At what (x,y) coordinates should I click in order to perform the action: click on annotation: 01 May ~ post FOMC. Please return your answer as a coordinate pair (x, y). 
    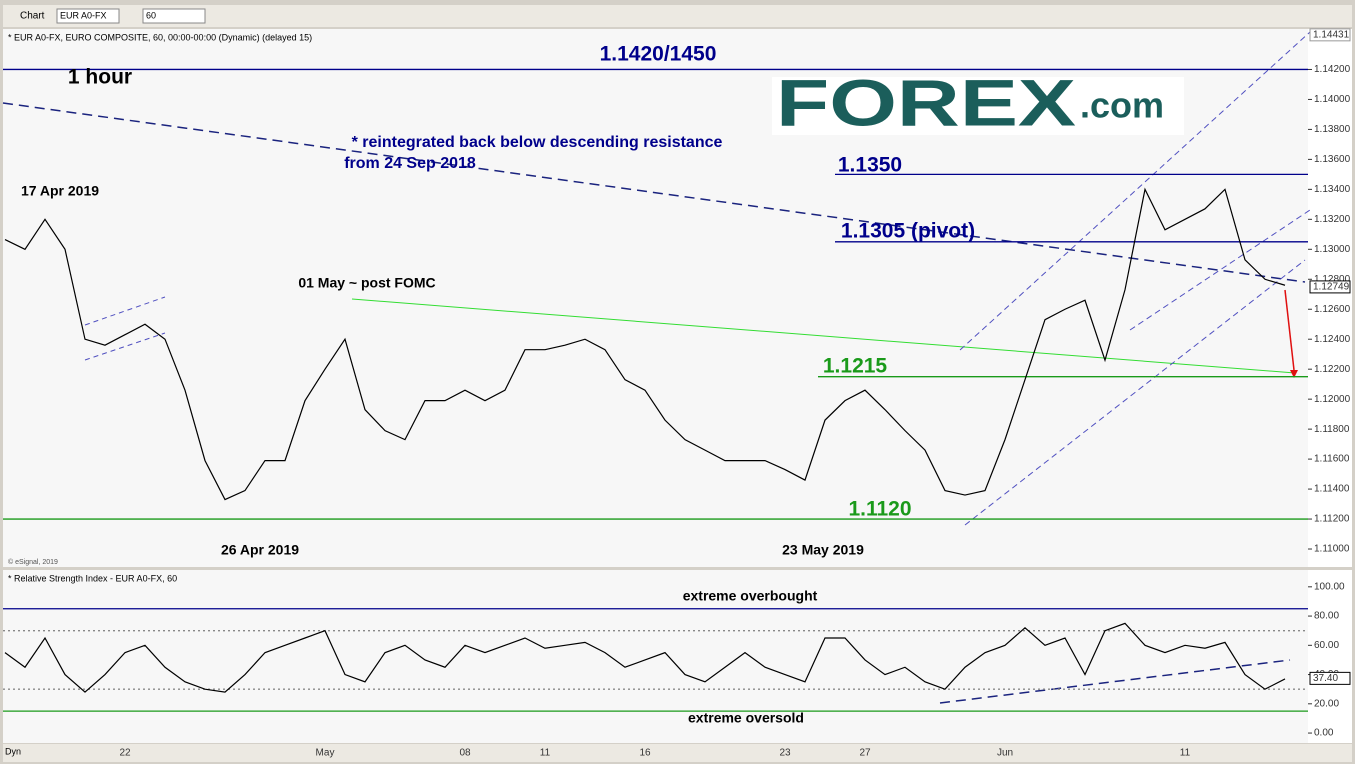
    Looking at the image, I should click on (366, 283).